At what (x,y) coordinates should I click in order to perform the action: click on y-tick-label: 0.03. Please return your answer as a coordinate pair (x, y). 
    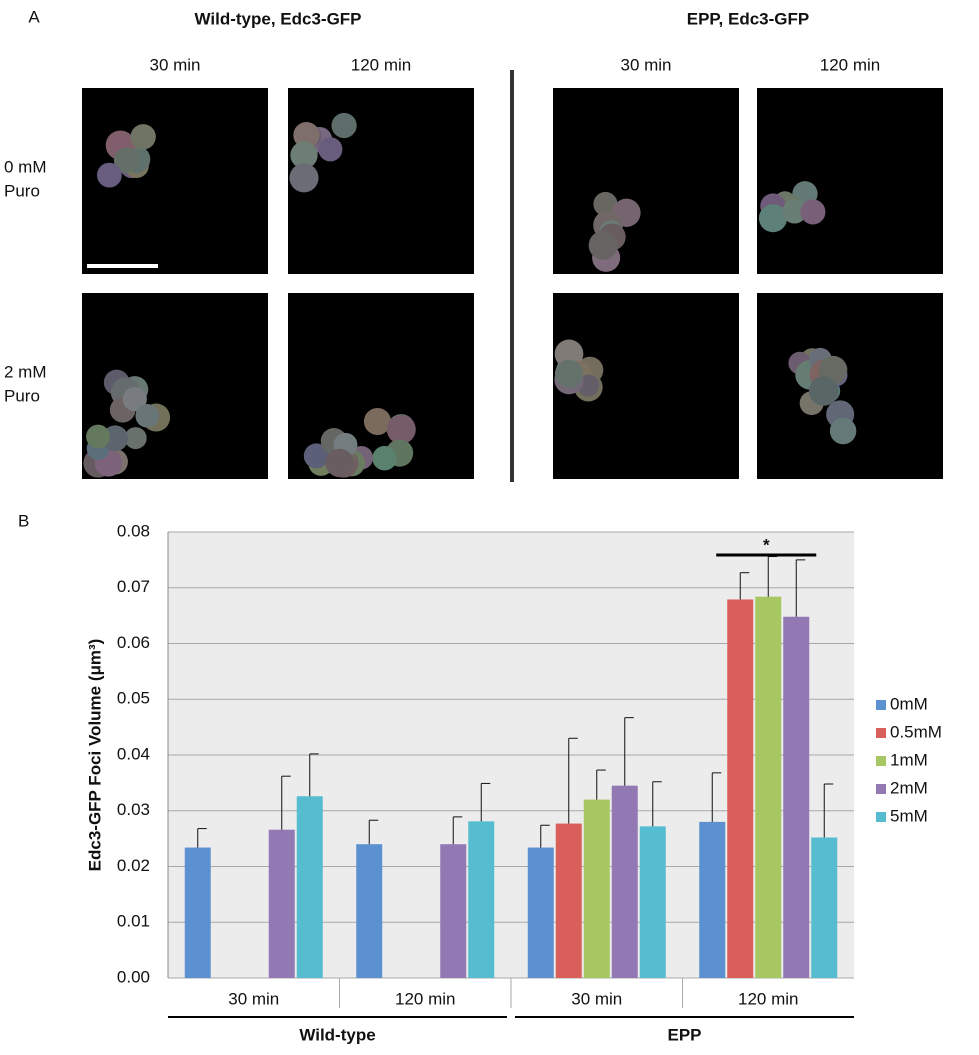
    Looking at the image, I should click on (133, 809).